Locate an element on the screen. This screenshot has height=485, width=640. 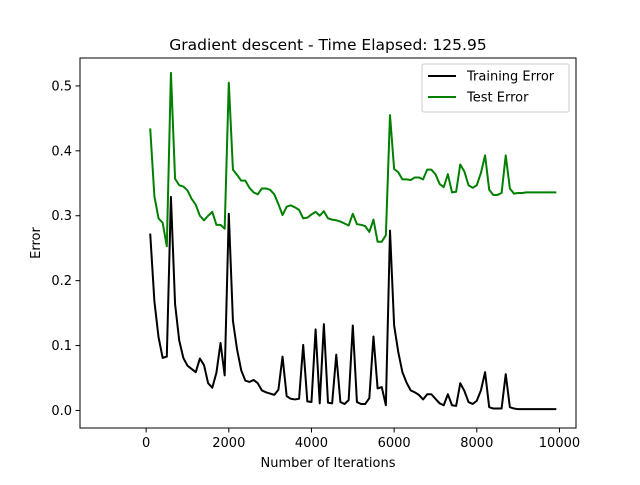
x-axis-label: Number of Iterations is located at coordinates (328, 463).